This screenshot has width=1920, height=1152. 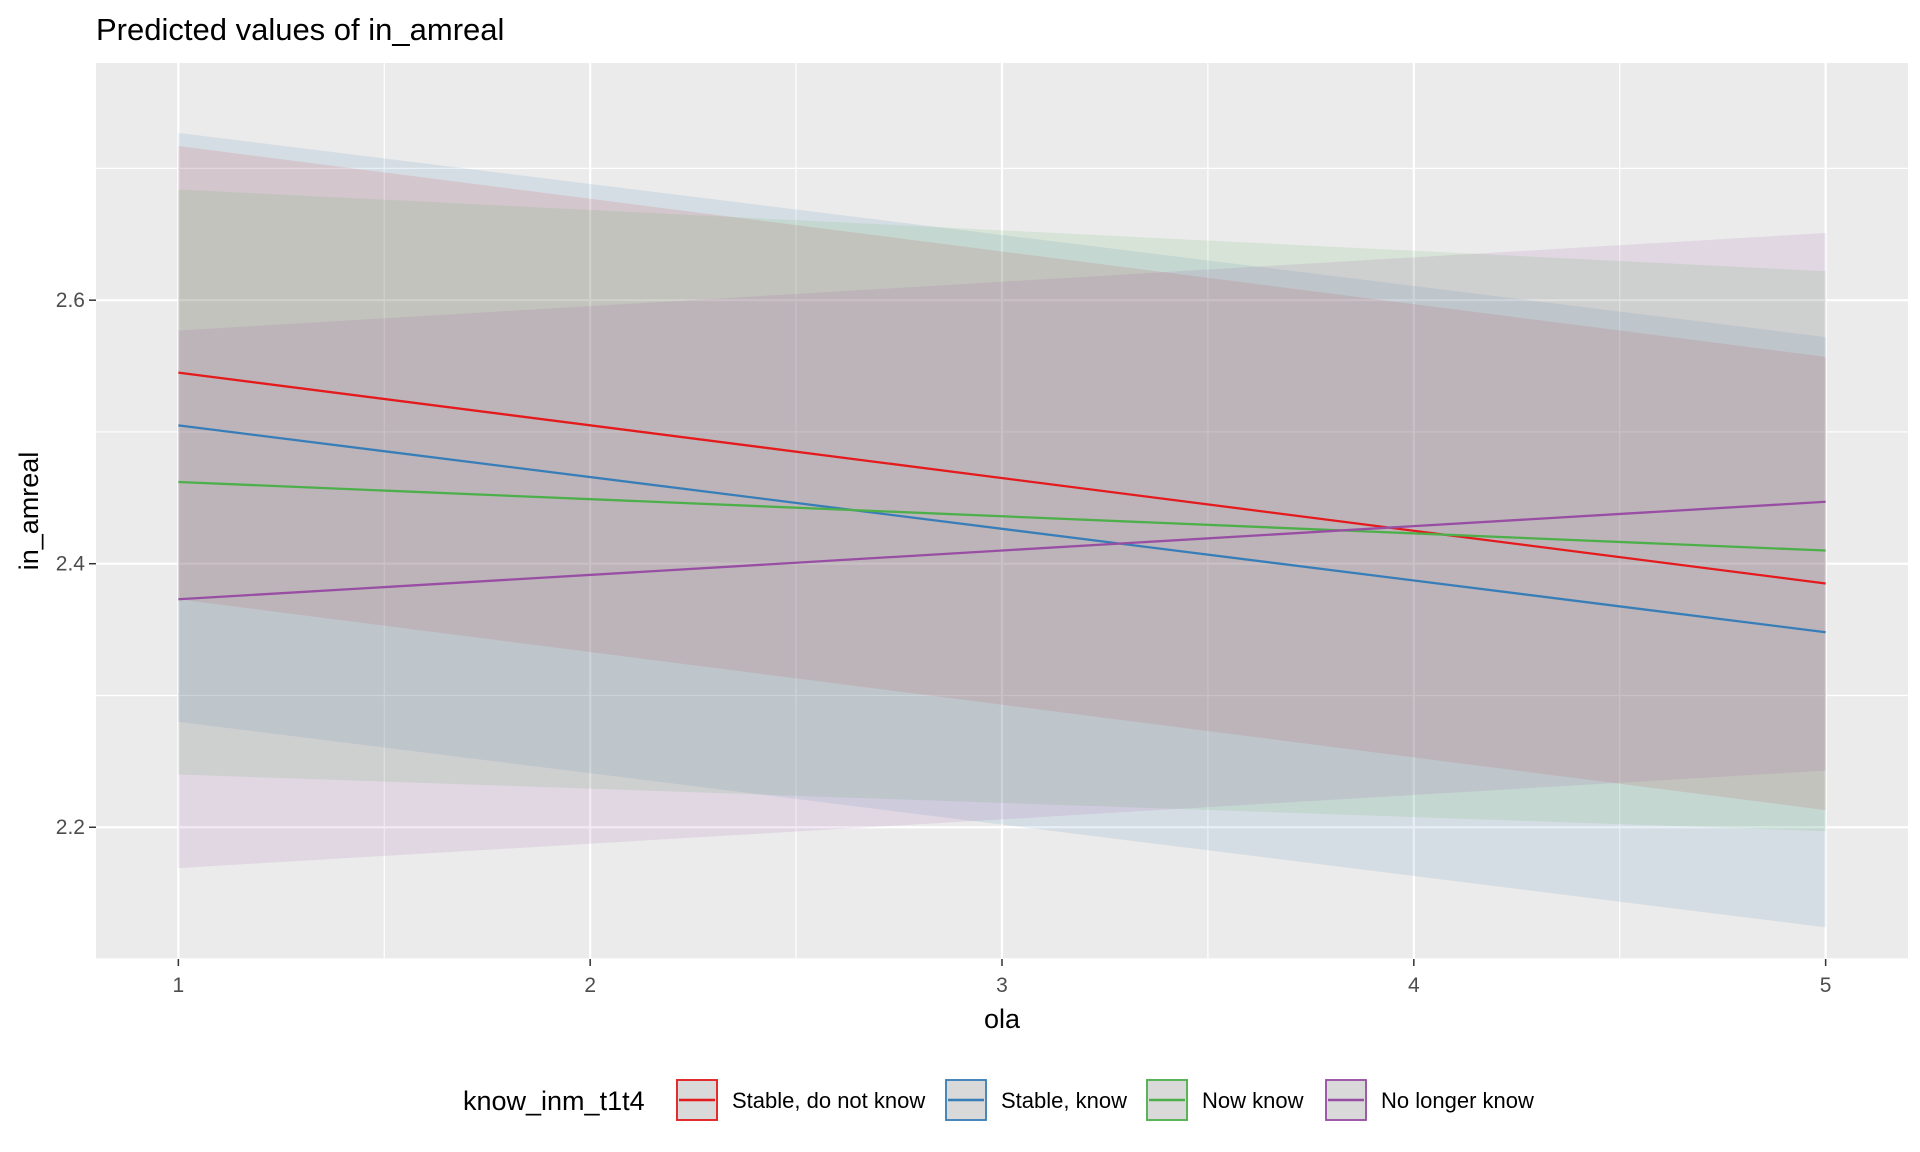 What do you see at coordinates (70, 827) in the screenshot?
I see `y-tick-label: 2.2` at bounding box center [70, 827].